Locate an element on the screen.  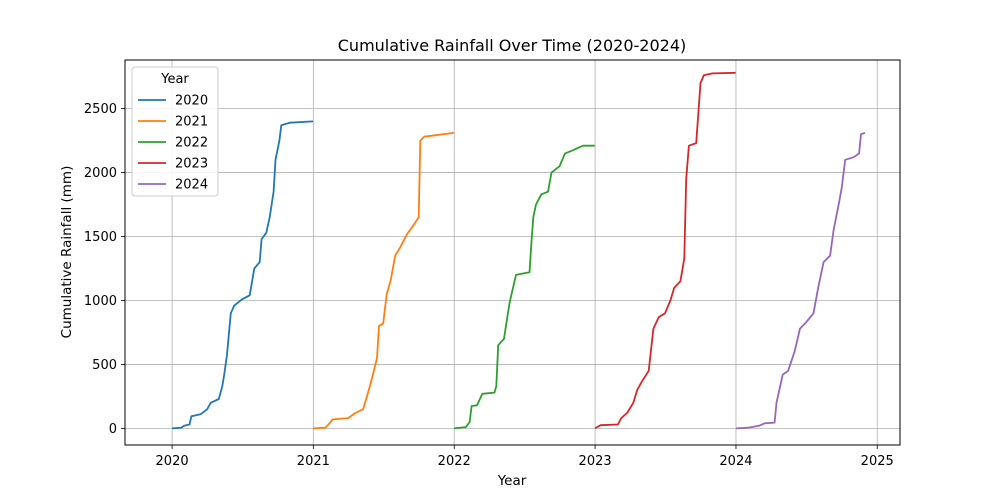
series-line-2021 is located at coordinates (383, 281).